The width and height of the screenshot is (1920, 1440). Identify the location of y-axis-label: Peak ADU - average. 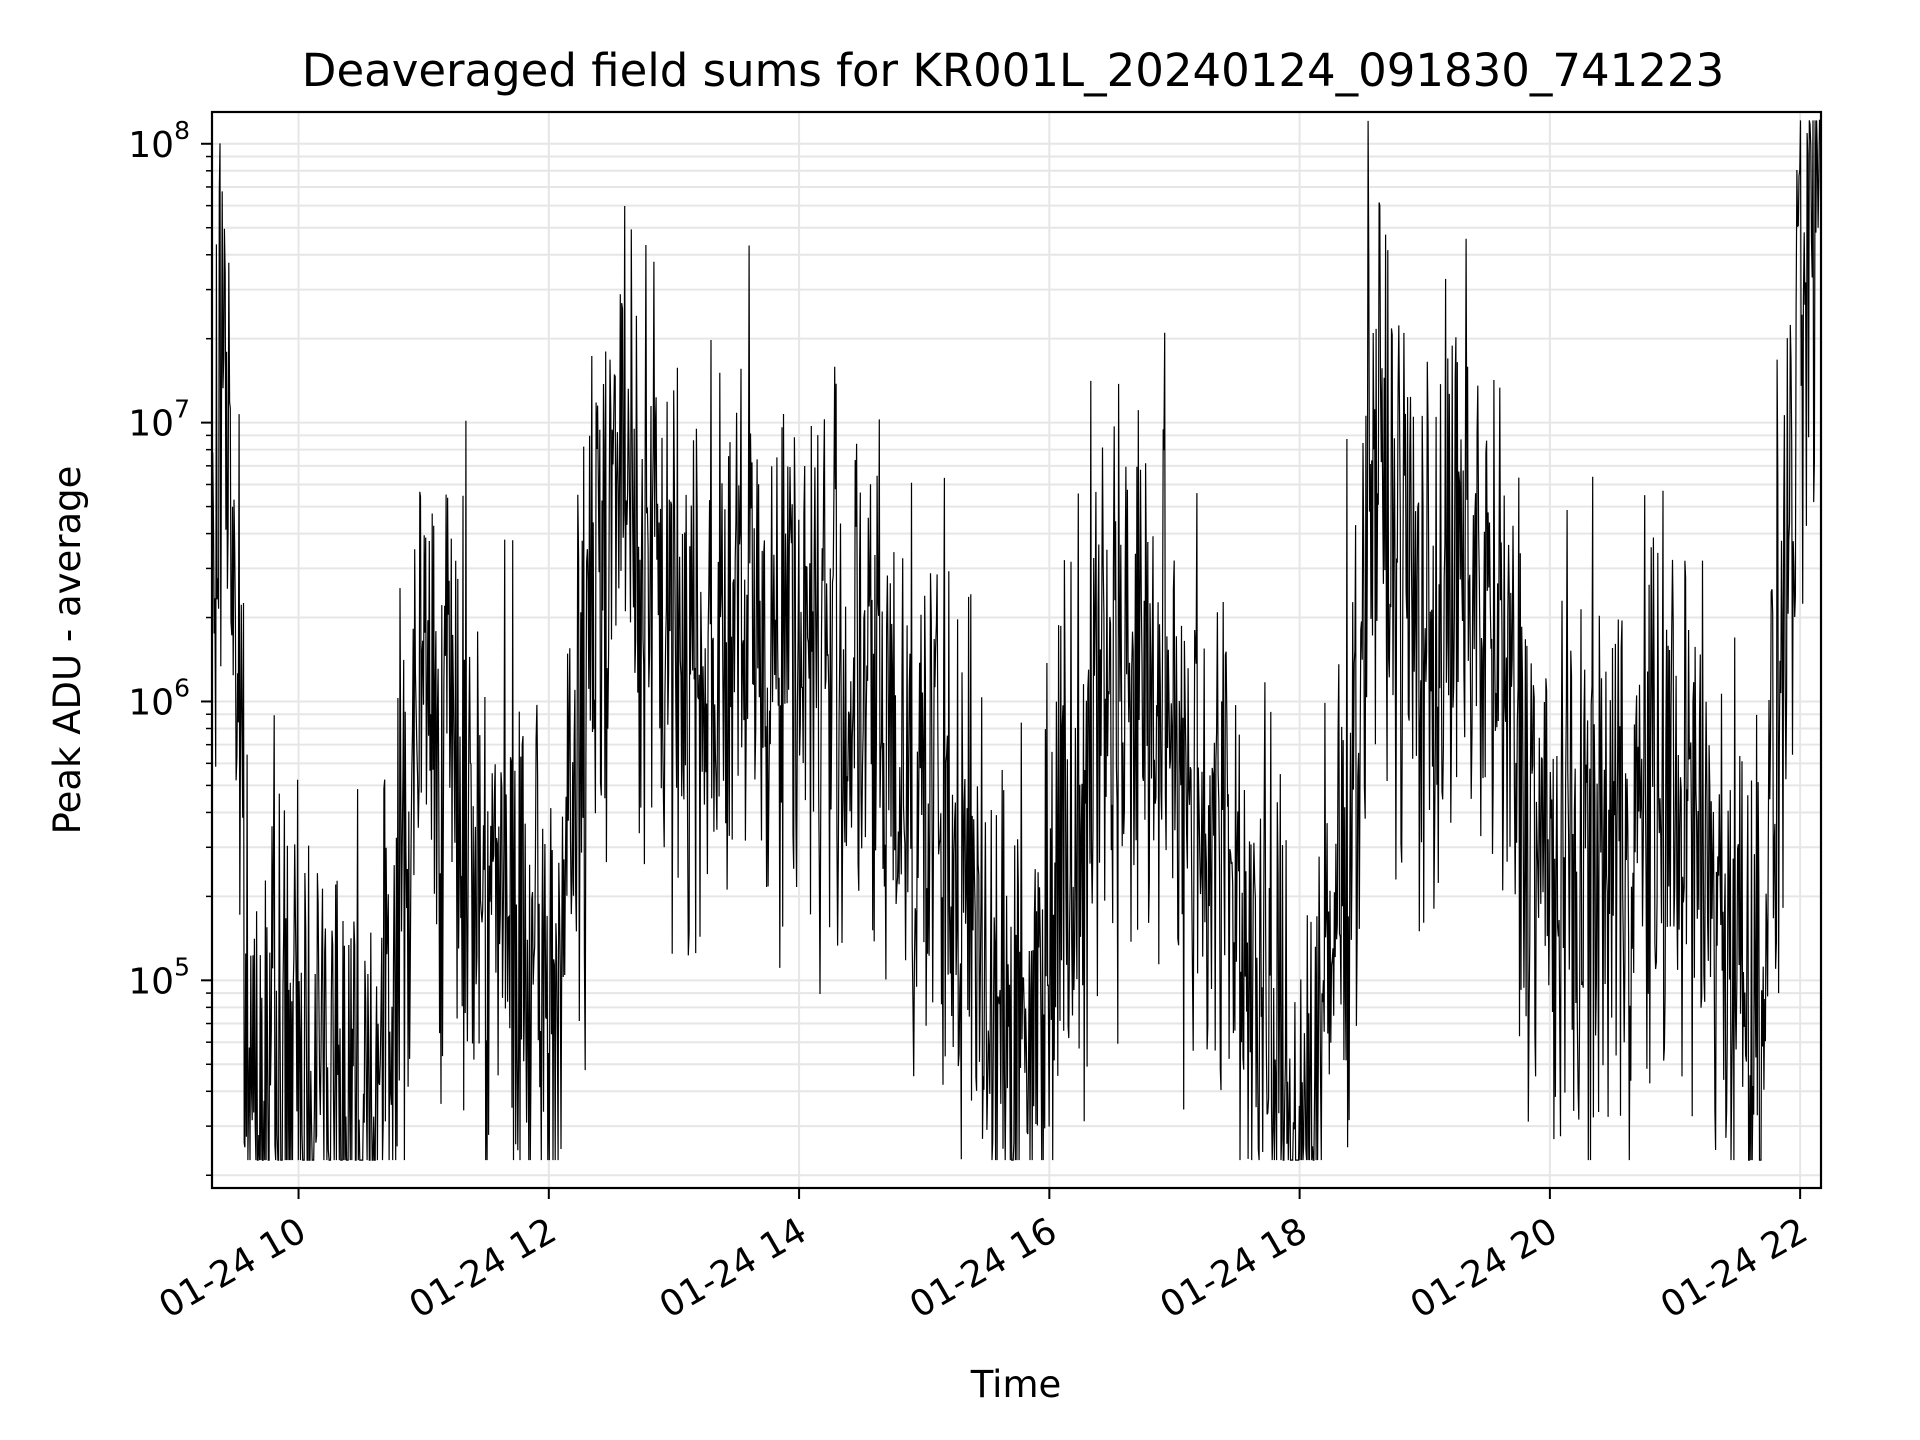
(67, 650).